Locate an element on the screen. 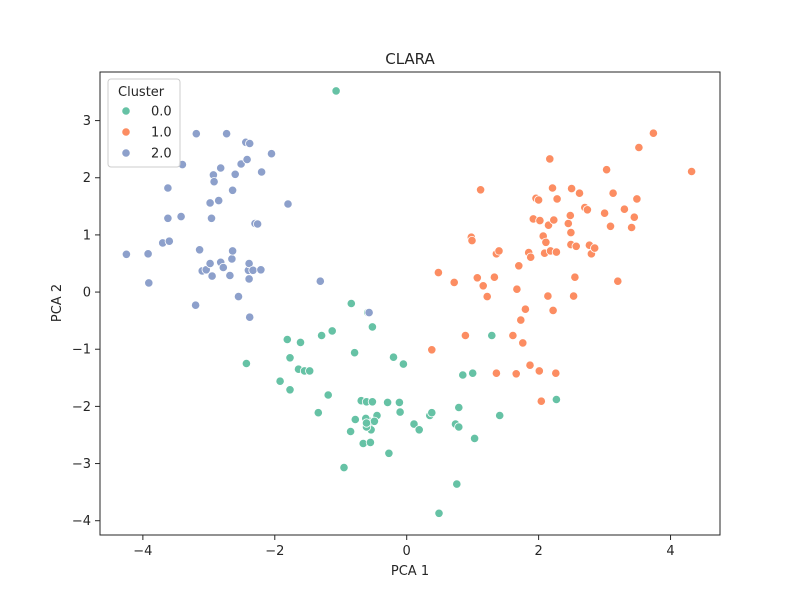 This screenshot has height=600, width=800. legend-title: Cluster is located at coordinates (141, 92).